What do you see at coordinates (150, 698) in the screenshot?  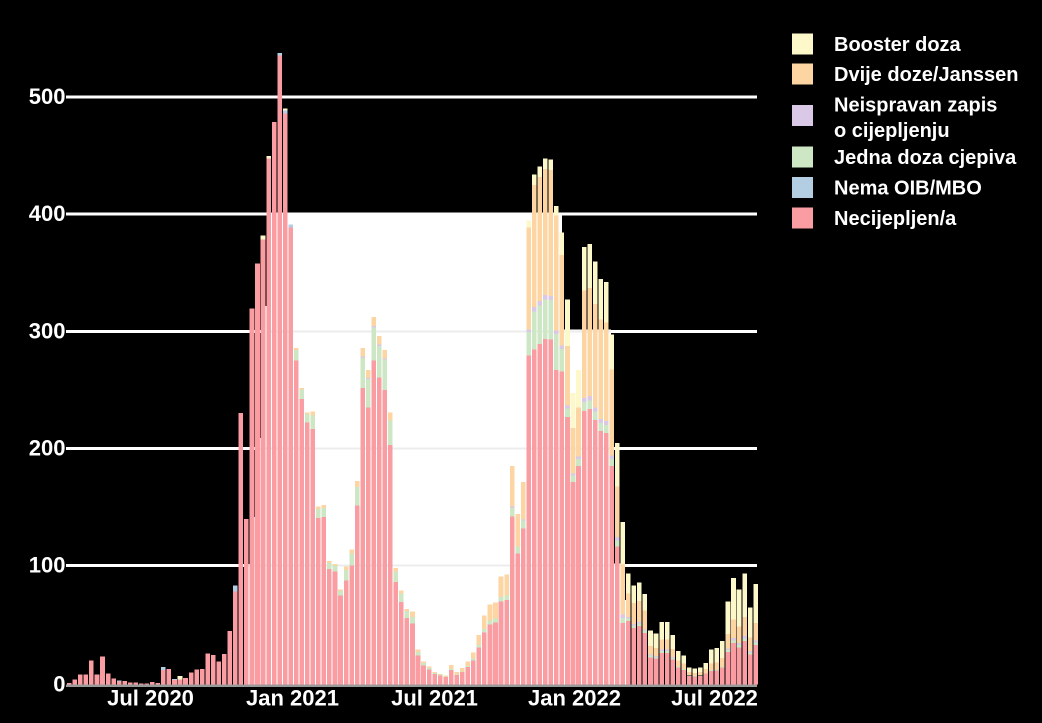 I see `svg-text: Jul 2020` at bounding box center [150, 698].